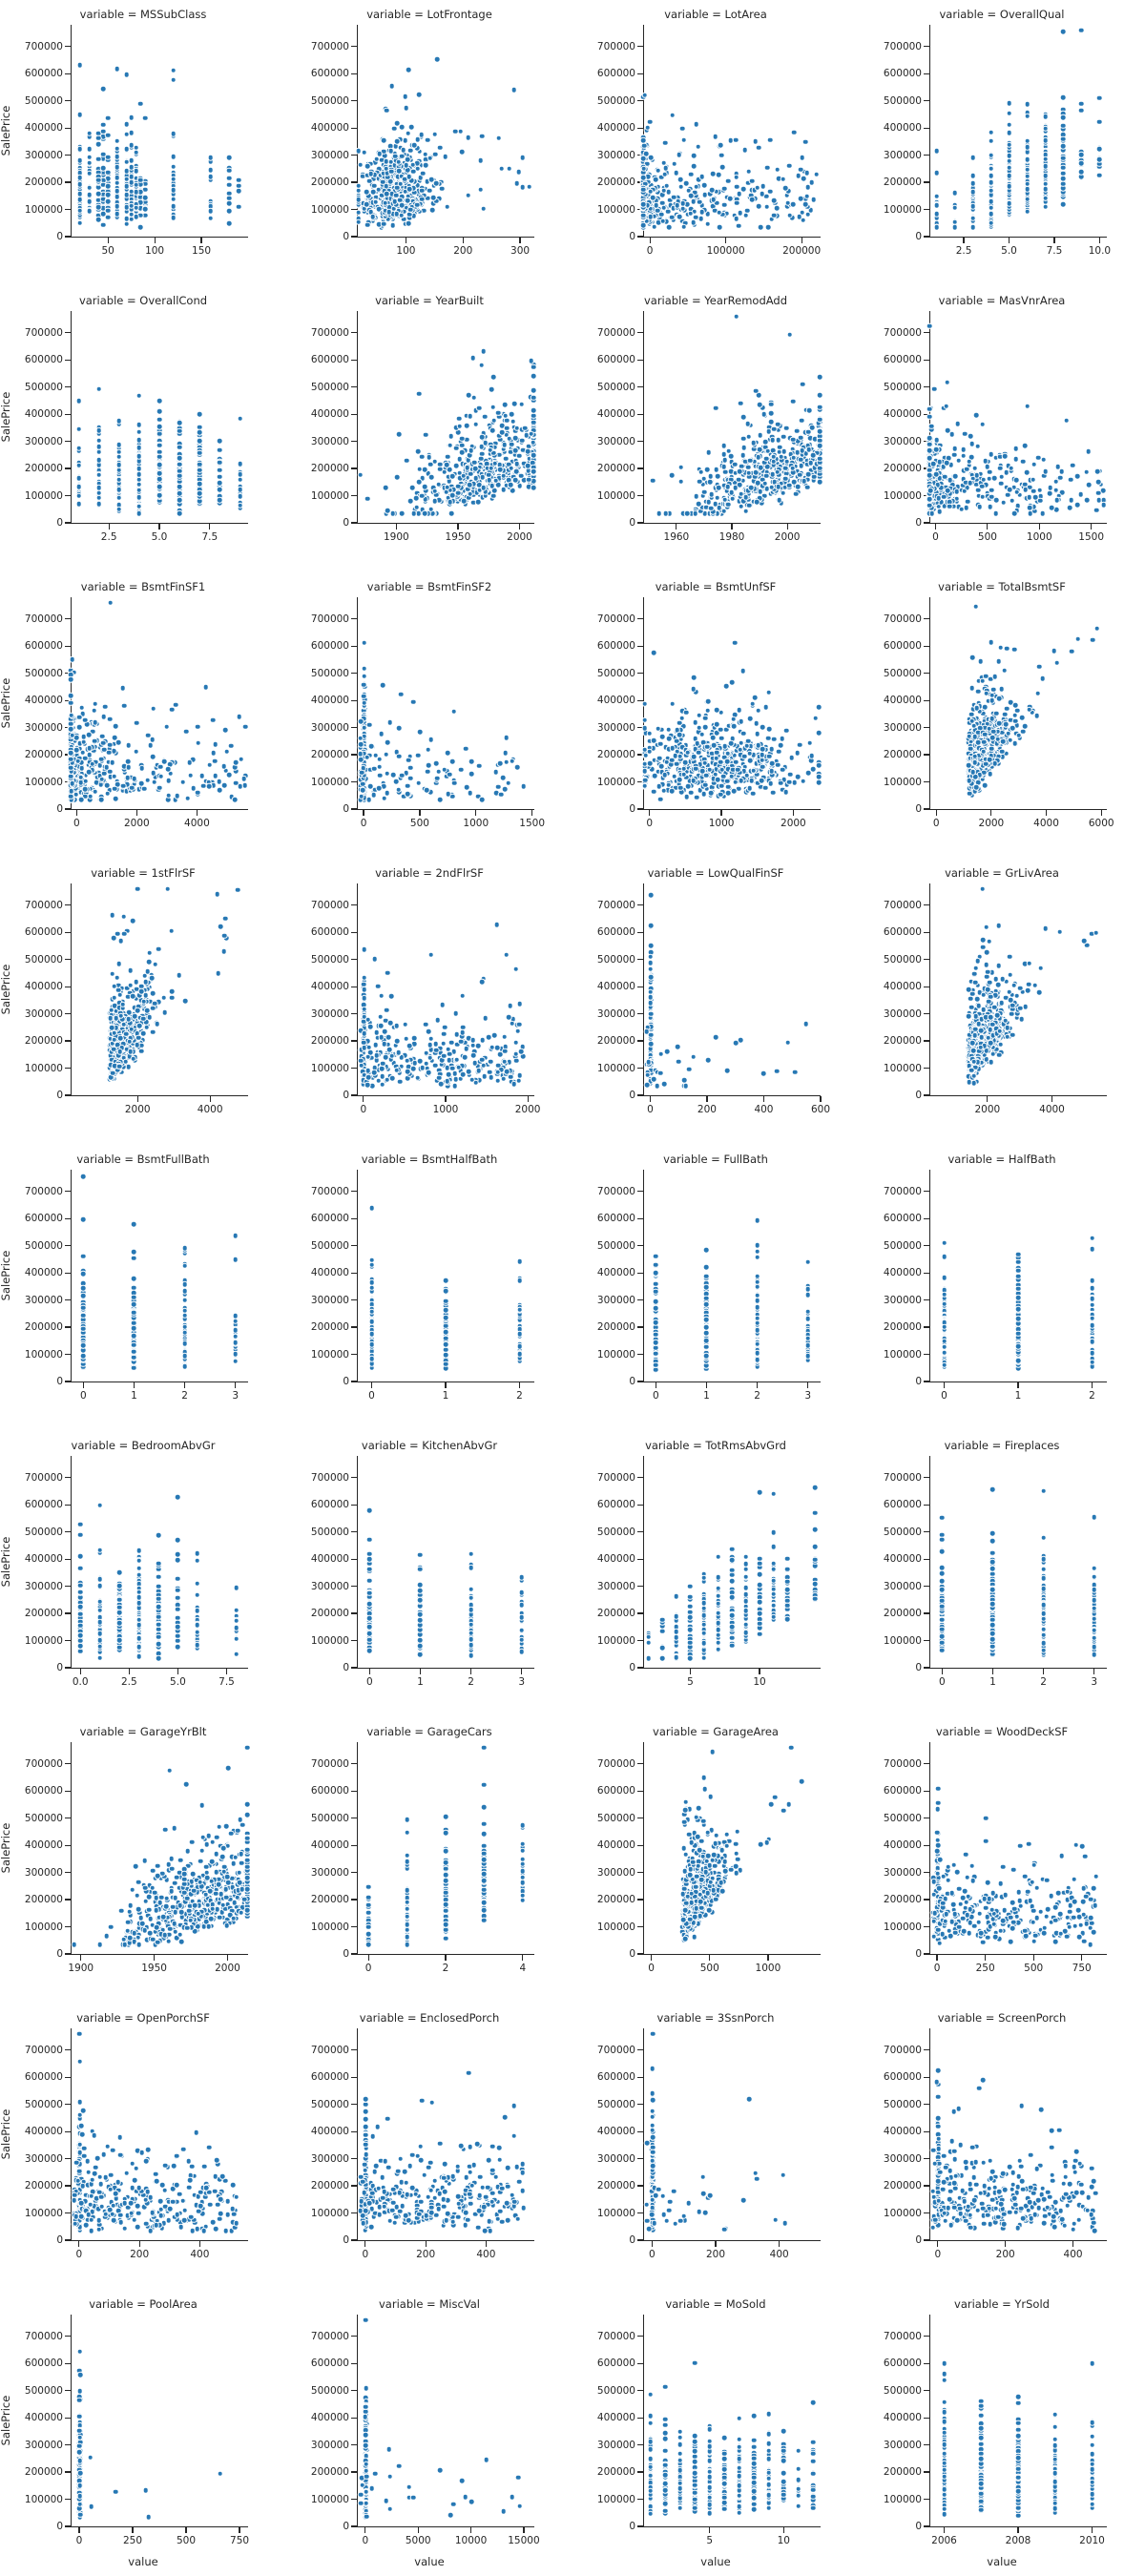 The image size is (1145, 2576). Describe the element at coordinates (139, 2254) in the screenshot. I see `x-tick-label: 200` at that location.